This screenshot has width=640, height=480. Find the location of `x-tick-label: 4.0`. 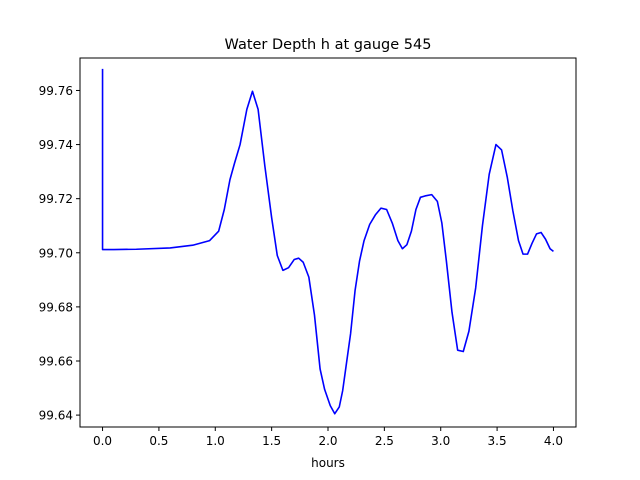

x-tick-label: 4.0 is located at coordinates (553, 441).